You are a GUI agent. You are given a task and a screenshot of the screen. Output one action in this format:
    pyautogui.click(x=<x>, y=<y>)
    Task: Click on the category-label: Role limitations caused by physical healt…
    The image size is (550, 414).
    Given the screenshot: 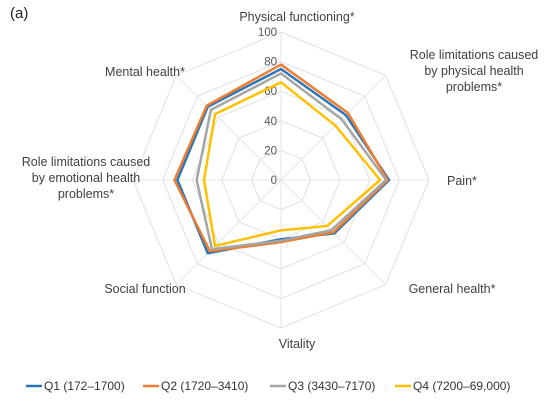 What is the action you would take?
    pyautogui.click(x=474, y=71)
    